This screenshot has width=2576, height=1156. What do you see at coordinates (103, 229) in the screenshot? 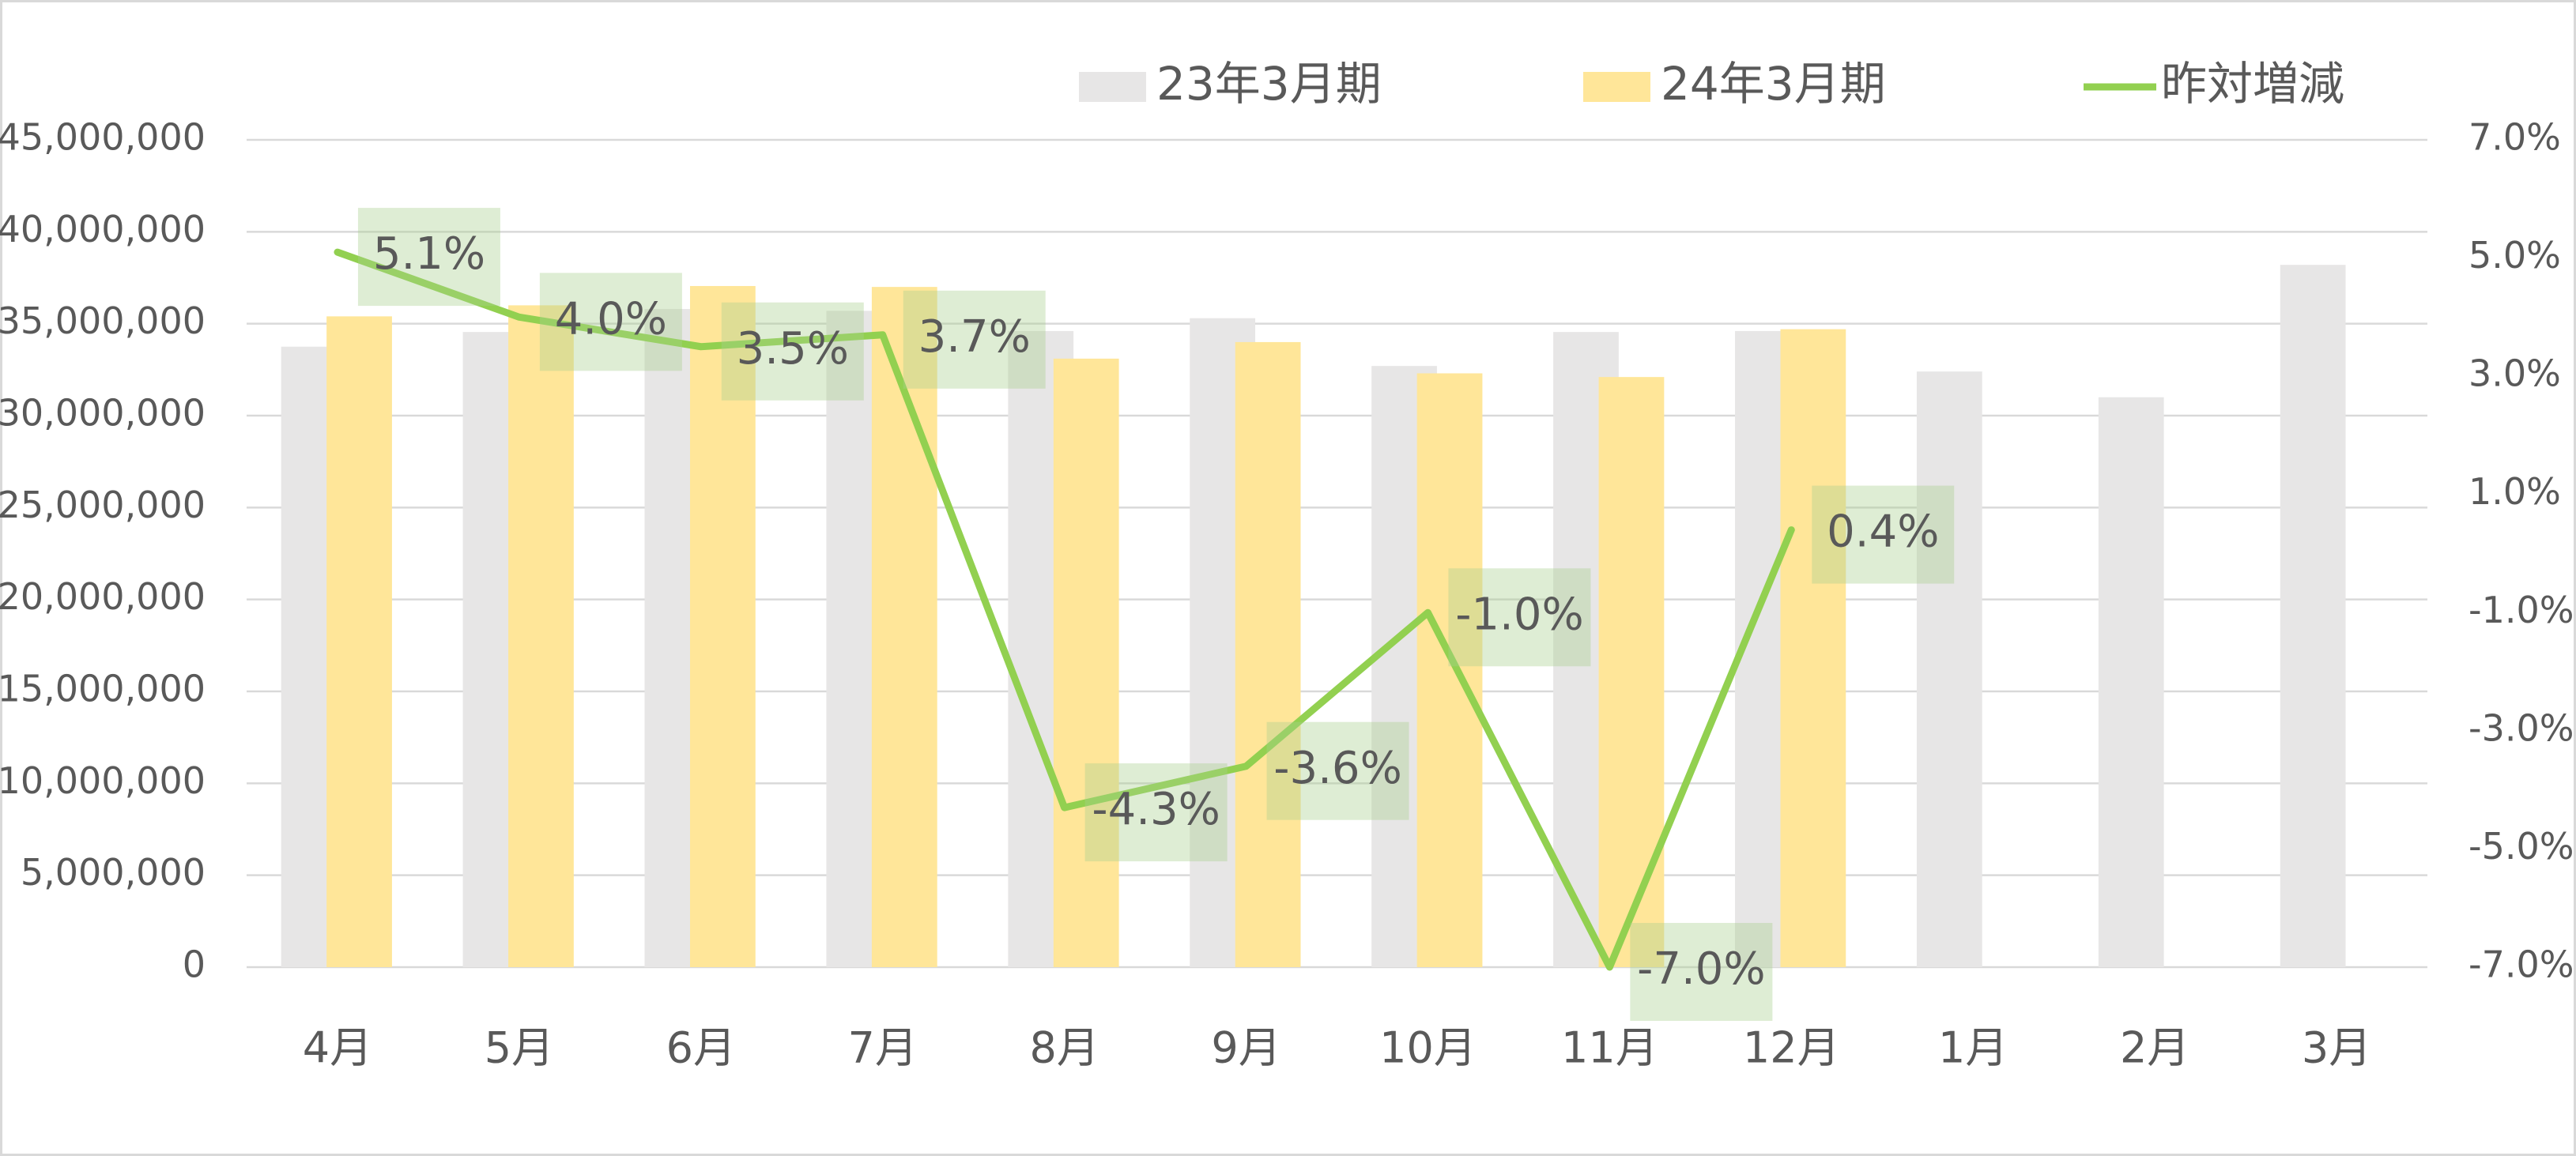
I see `y-tick-label: 40,000,000` at bounding box center [103, 229].